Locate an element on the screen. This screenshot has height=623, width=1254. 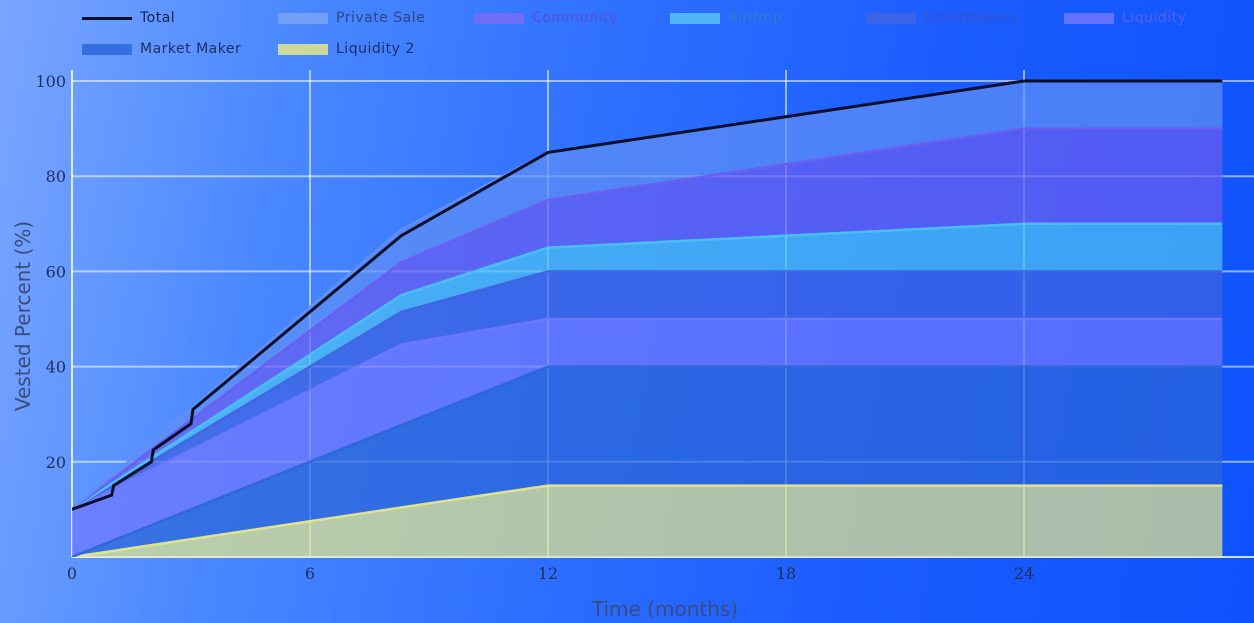
legend-item-community: Community is located at coordinates (546, 18).